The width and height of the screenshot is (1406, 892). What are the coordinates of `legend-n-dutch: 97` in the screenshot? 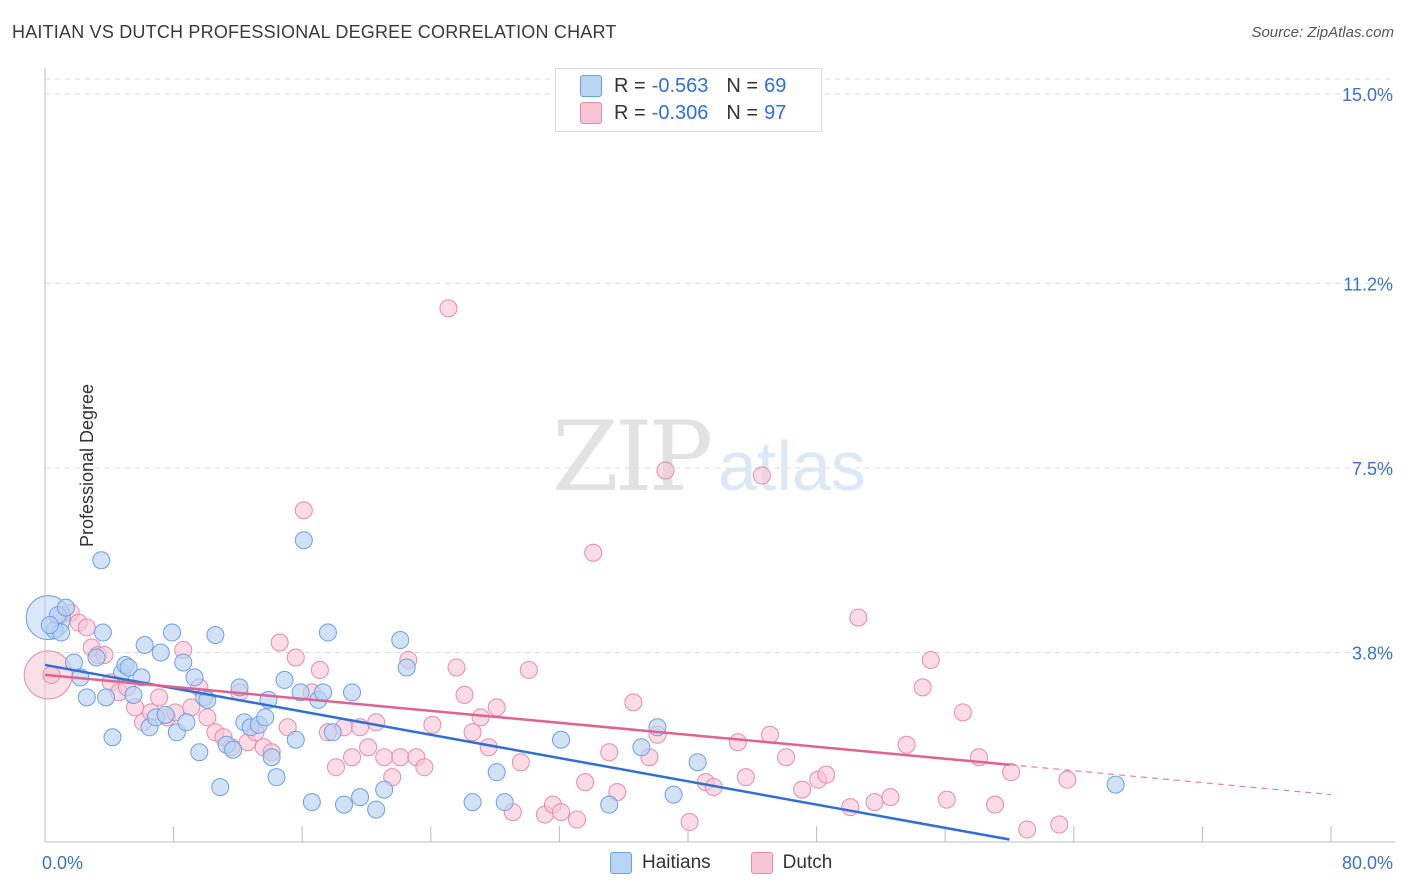 It's located at (775, 112).